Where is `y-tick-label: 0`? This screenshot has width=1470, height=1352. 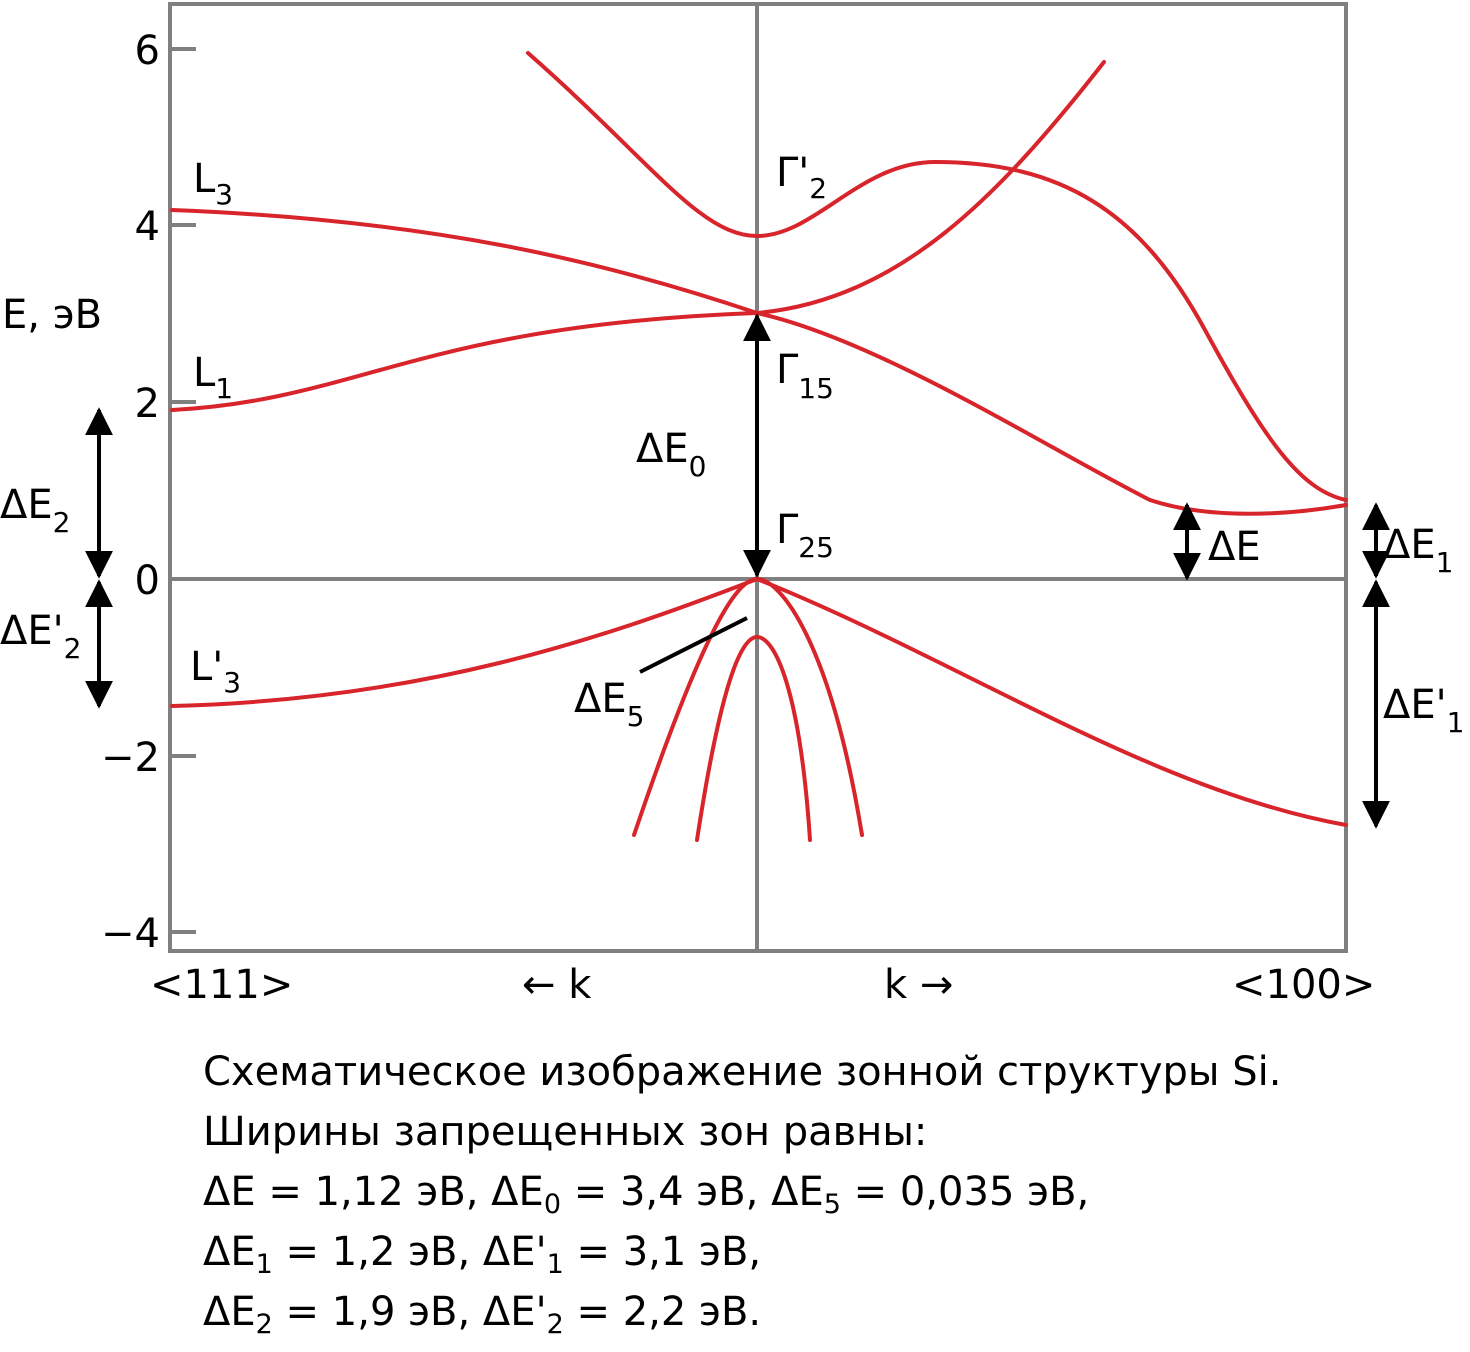
y-tick-label: 0 is located at coordinates (147, 581).